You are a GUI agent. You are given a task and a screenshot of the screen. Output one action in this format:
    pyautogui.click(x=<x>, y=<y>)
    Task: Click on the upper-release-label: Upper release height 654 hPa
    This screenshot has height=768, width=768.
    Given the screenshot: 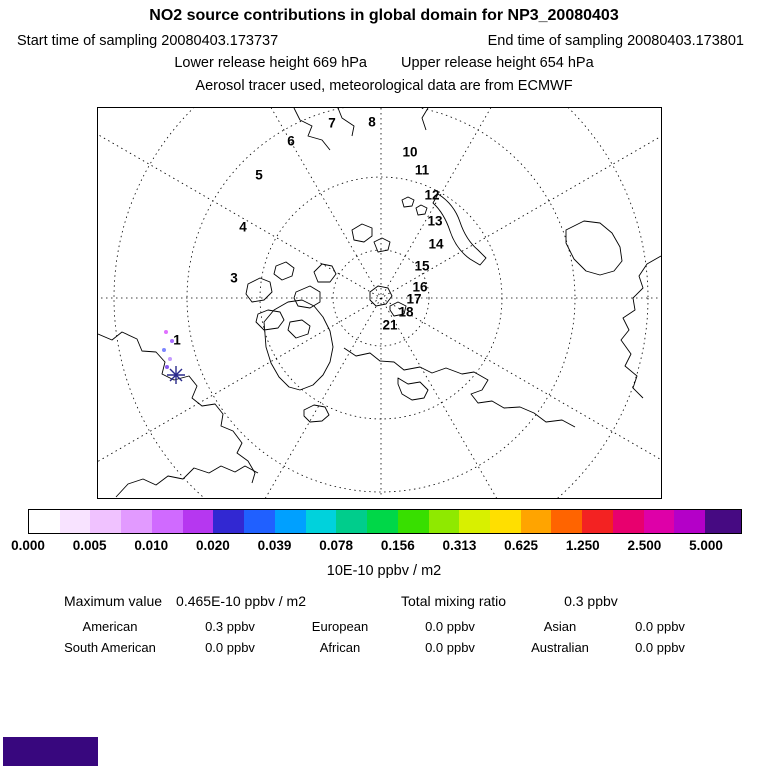 What is the action you would take?
    pyautogui.click(x=497, y=63)
    